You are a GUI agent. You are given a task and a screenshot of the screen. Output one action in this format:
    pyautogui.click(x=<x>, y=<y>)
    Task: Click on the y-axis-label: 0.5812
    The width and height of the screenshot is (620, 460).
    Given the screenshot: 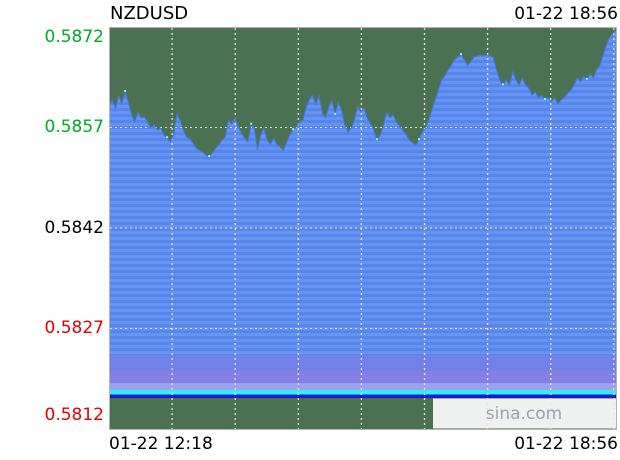 What is the action you would take?
    pyautogui.click(x=74, y=415)
    